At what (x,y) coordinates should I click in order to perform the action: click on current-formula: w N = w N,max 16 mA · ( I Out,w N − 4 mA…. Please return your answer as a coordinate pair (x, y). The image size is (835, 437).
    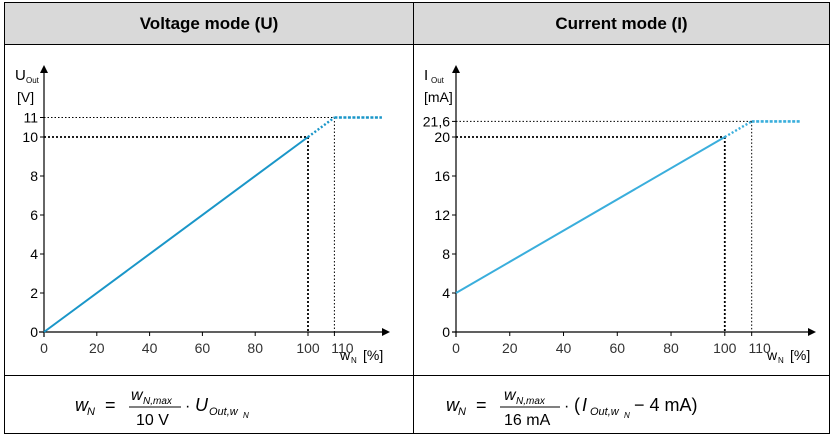
    Looking at the image, I should click on (621, 404).